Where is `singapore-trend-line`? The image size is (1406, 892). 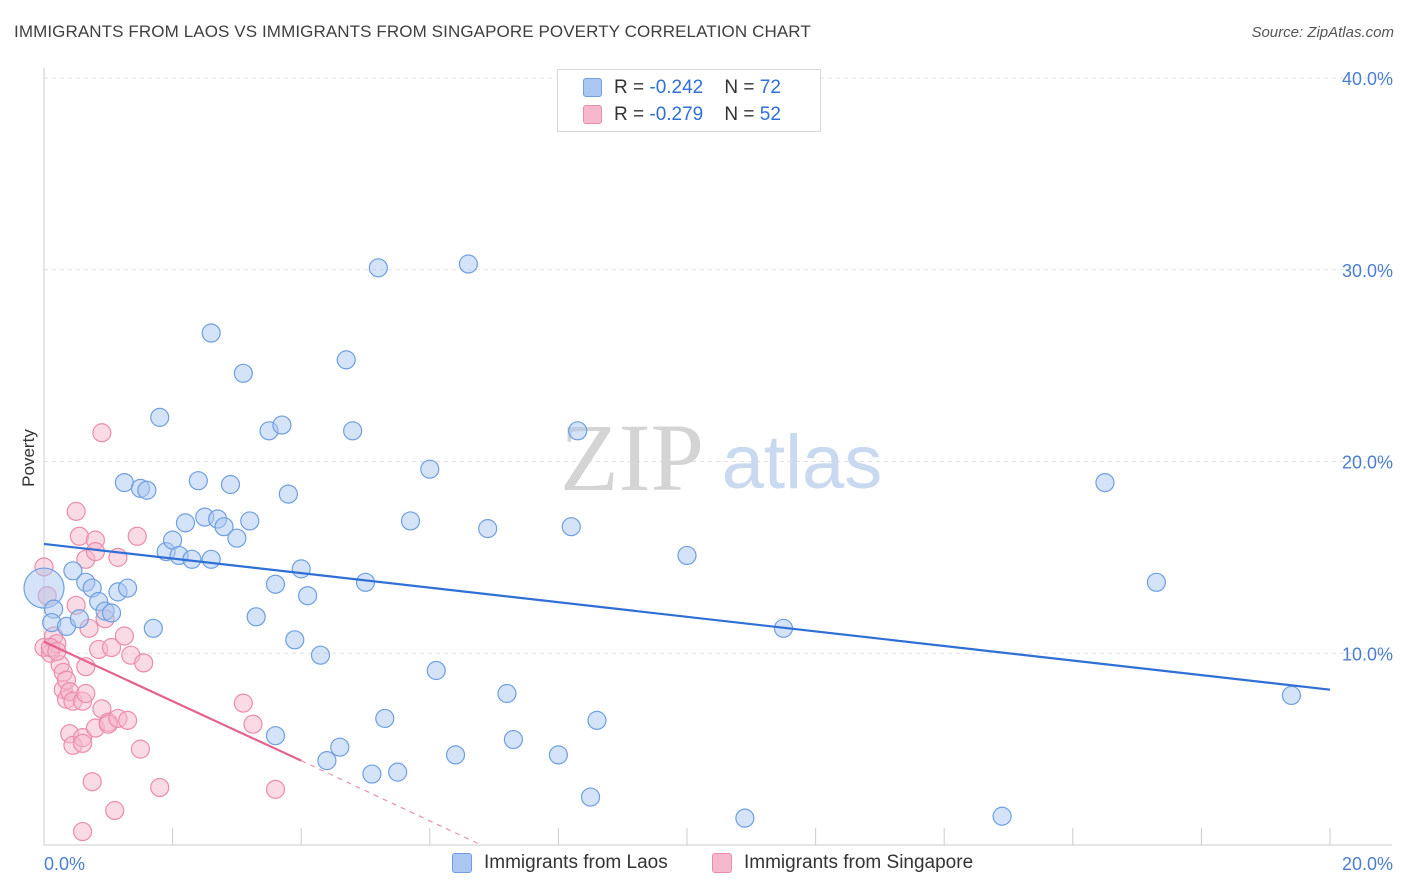
singapore-trend-line is located at coordinates (172, 701).